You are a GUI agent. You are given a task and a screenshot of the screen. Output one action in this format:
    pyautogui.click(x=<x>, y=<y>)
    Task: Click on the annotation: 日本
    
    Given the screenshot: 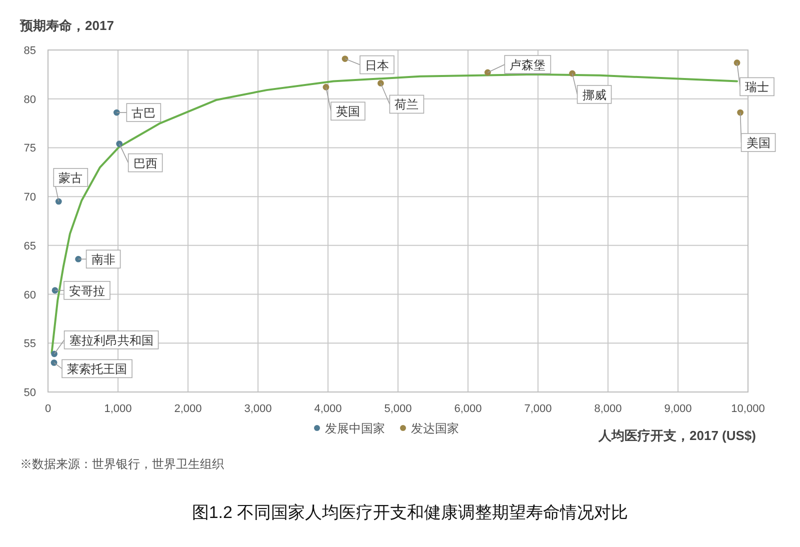 What is the action you would take?
    pyautogui.click(x=377, y=65)
    